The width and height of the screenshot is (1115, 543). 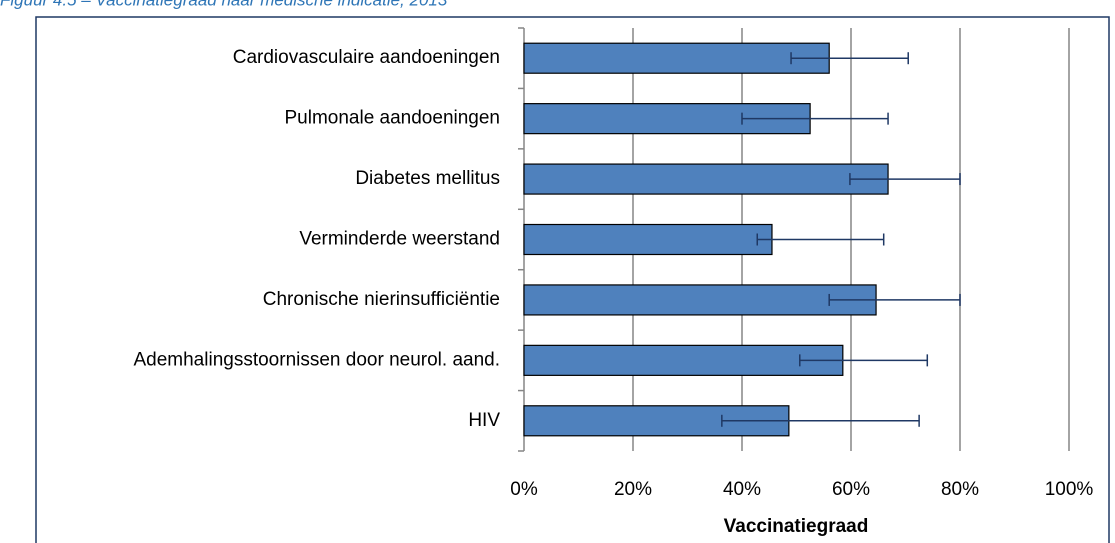 I want to click on x-axis-title: Vaccinatiegraad, so click(x=796, y=526).